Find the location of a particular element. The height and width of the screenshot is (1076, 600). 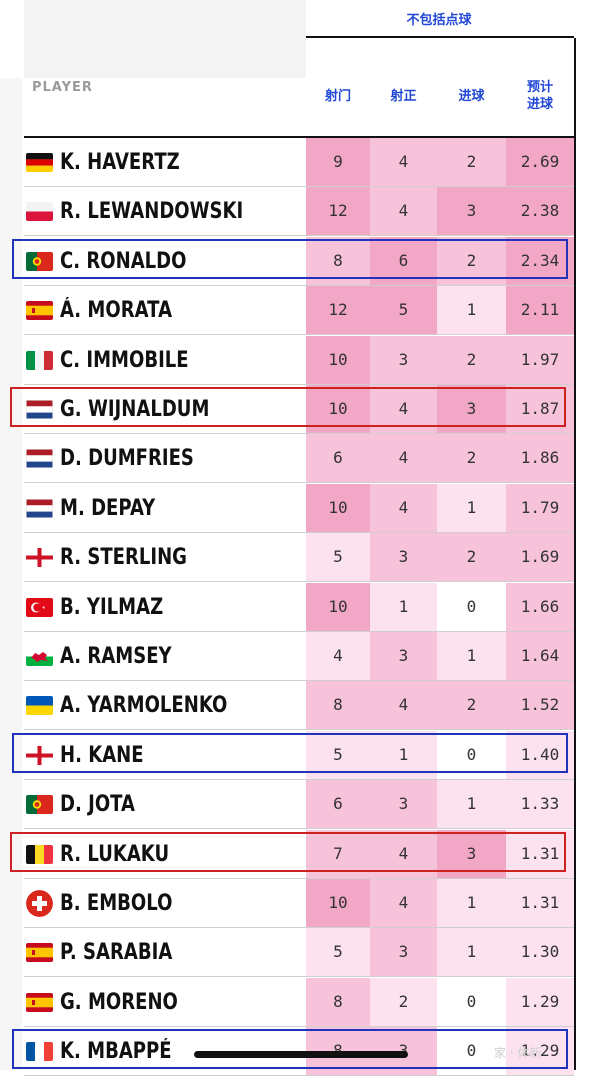

xg-cell: 1.64 is located at coordinates (540, 656).